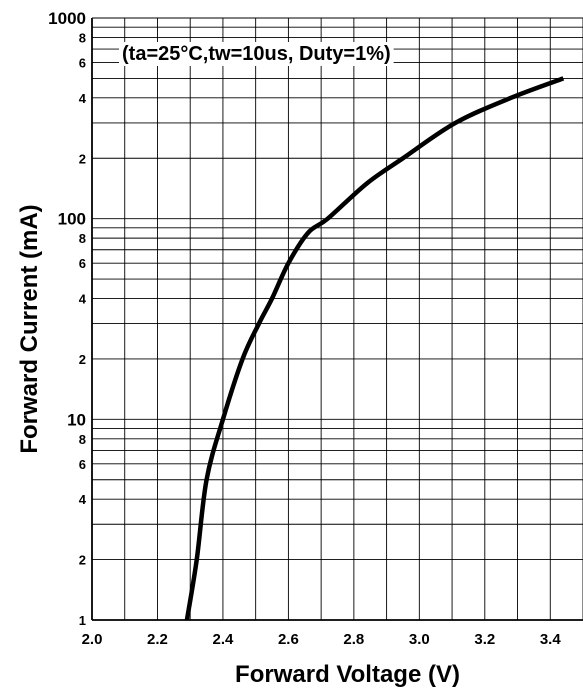 This screenshot has height=690, width=583. What do you see at coordinates (347, 674) in the screenshot?
I see `x-axis-label: Forward Voltage (V)` at bounding box center [347, 674].